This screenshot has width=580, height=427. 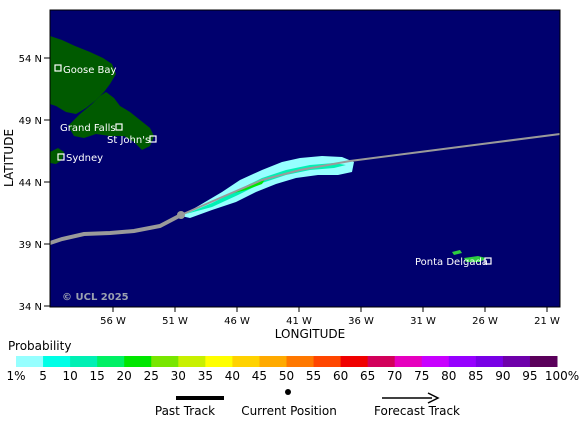 What do you see at coordinates (58, 68) in the screenshot?
I see `goose-bay-marker` at bounding box center [58, 68].